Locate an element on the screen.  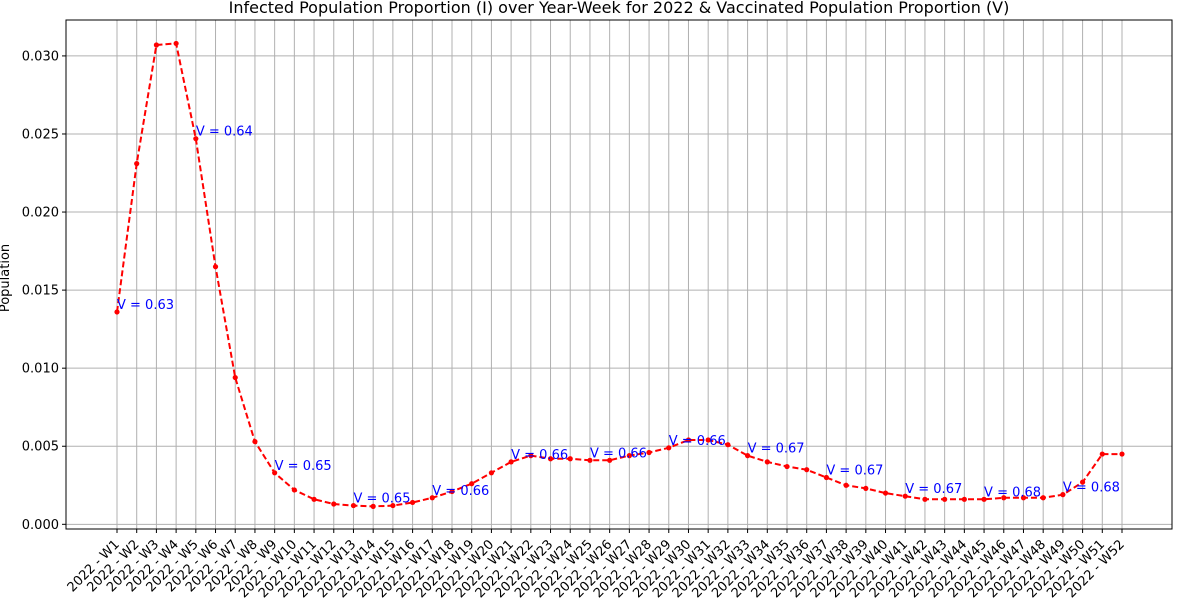
y-tick-label: 0.015 is located at coordinates (40, 291).